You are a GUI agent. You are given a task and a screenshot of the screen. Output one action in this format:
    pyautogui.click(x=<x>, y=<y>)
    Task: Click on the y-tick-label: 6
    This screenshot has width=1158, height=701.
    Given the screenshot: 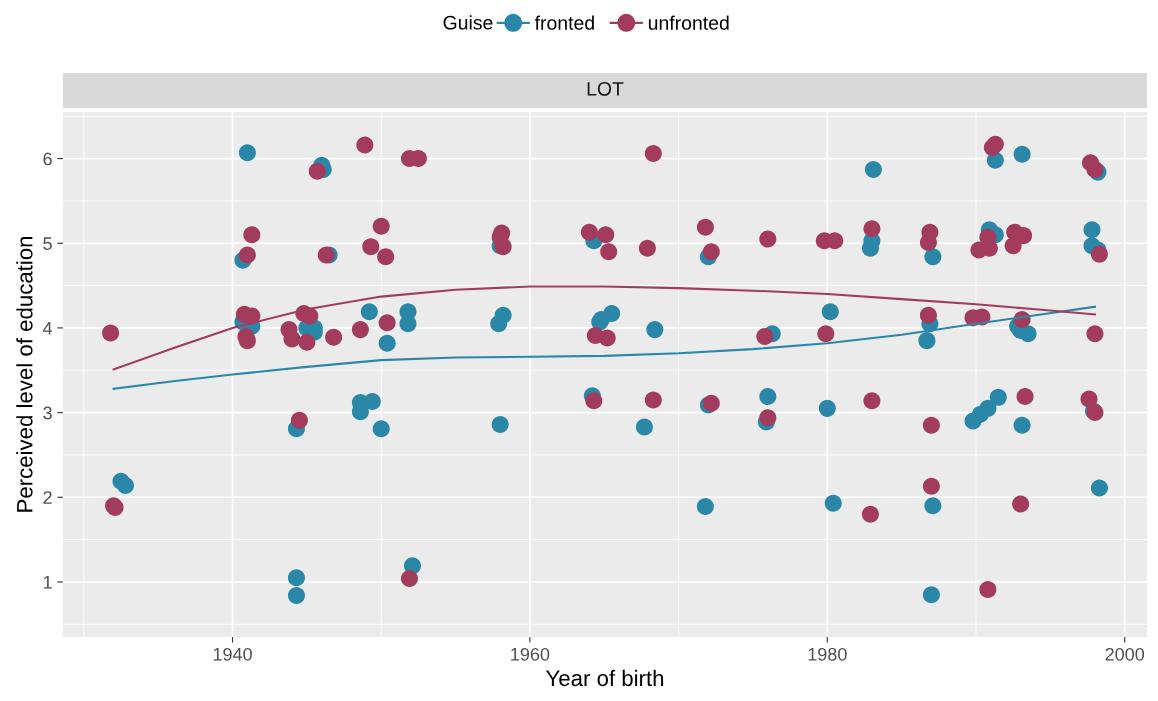 What is the action you would take?
    pyautogui.click(x=47, y=159)
    